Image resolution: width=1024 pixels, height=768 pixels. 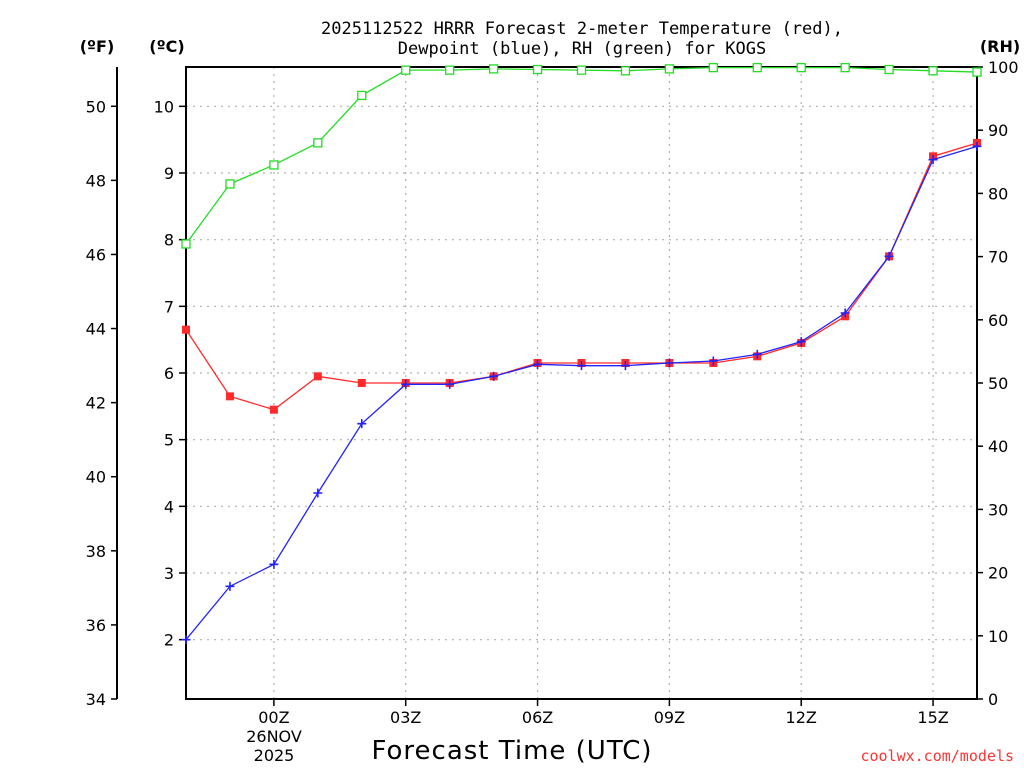 What do you see at coordinates (801, 717) in the screenshot?
I see `x-tick-label: 12Z` at bounding box center [801, 717].